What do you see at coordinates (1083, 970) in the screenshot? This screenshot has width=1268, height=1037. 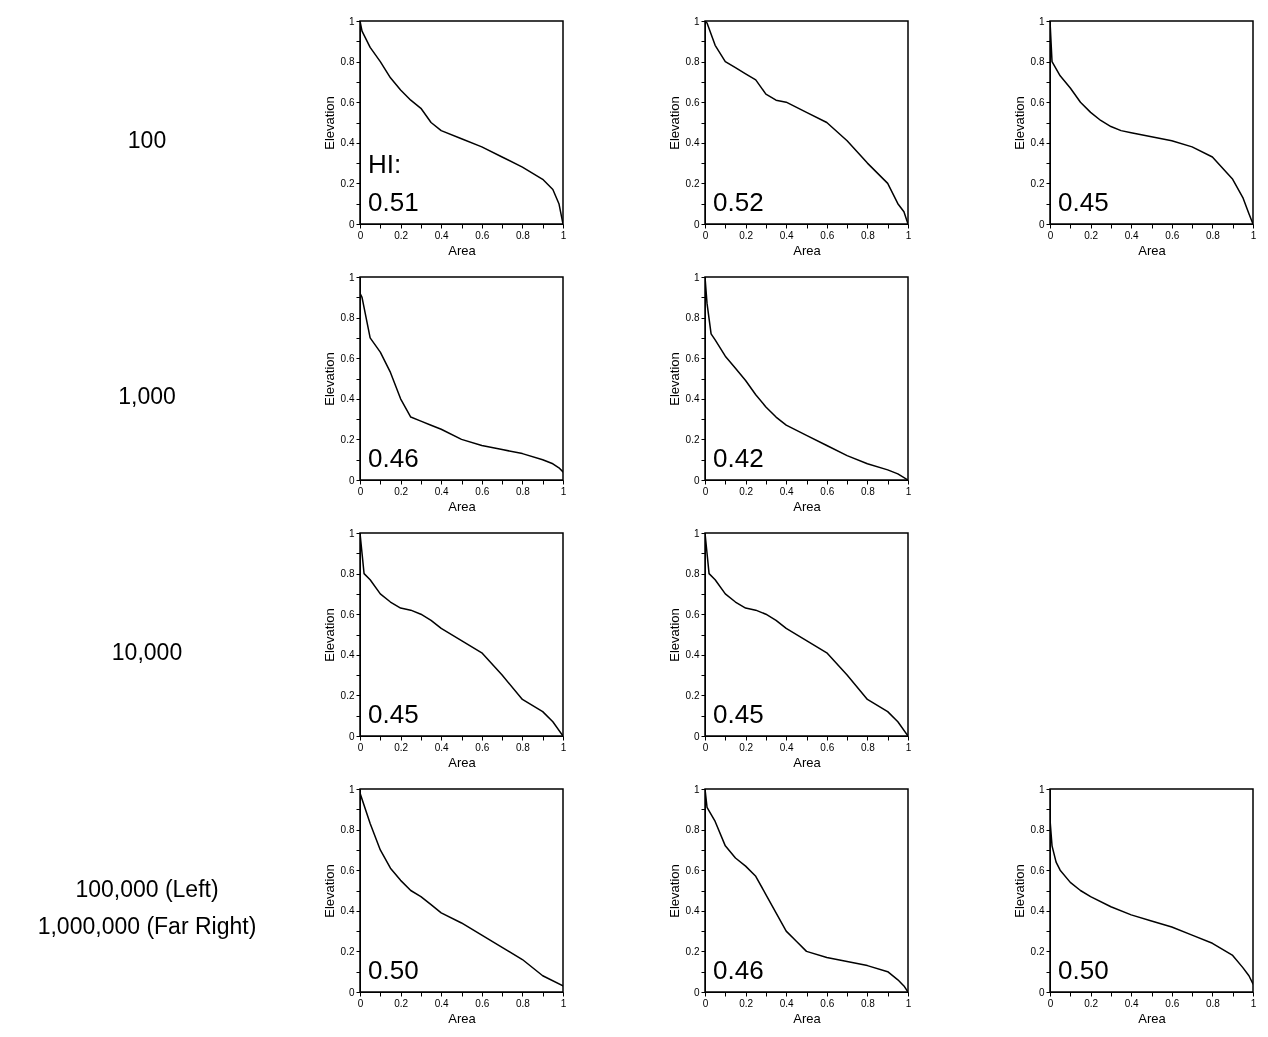 I see `annotation: 0.50` at bounding box center [1083, 970].